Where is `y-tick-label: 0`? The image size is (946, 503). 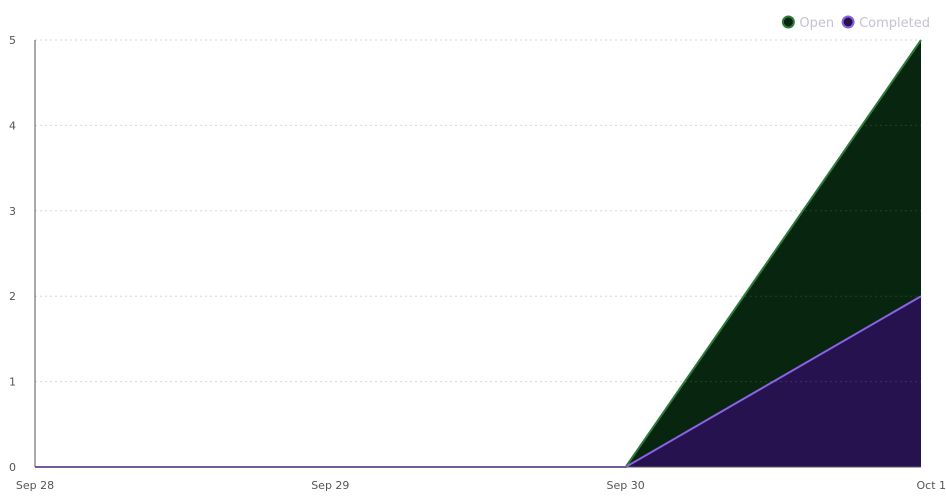 y-tick-label: 0 is located at coordinates (12, 467).